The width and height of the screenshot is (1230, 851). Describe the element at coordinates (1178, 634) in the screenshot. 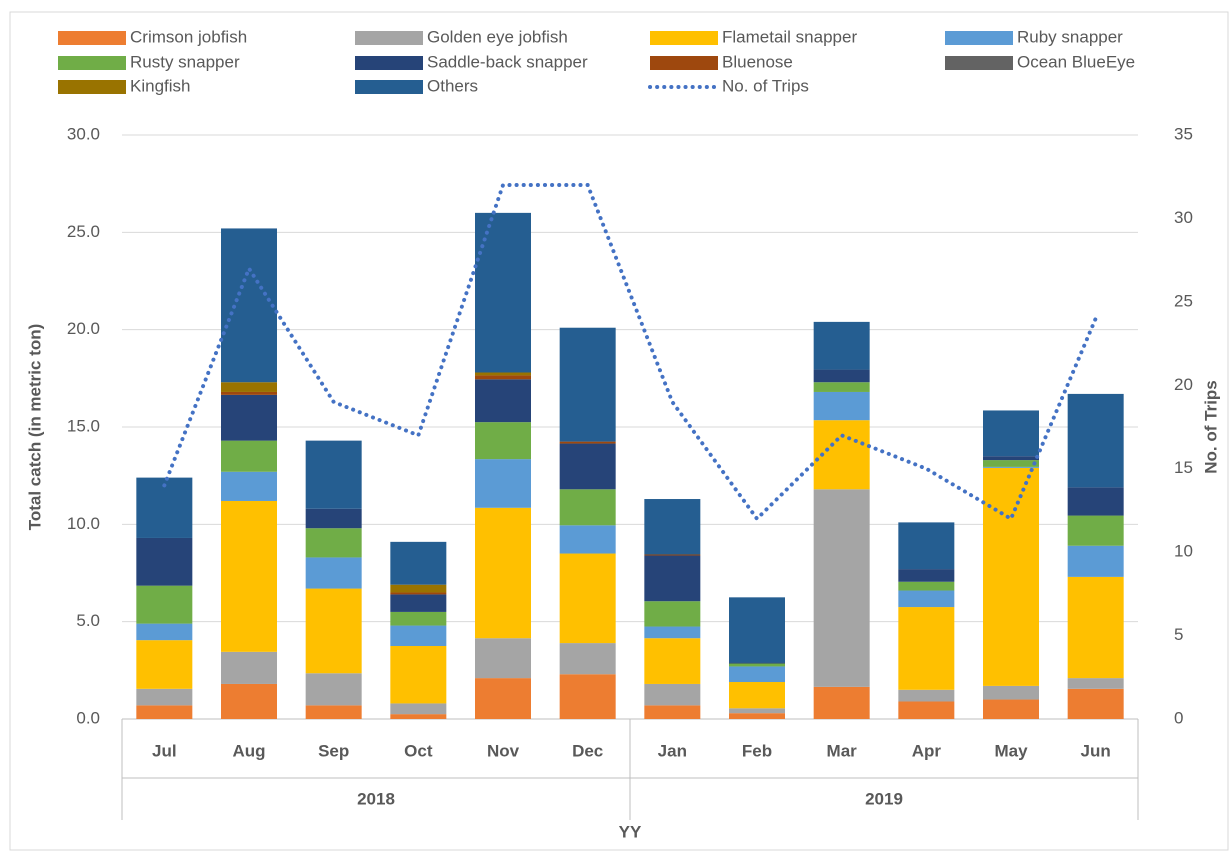

I see `y2-tick-label: 5` at that location.